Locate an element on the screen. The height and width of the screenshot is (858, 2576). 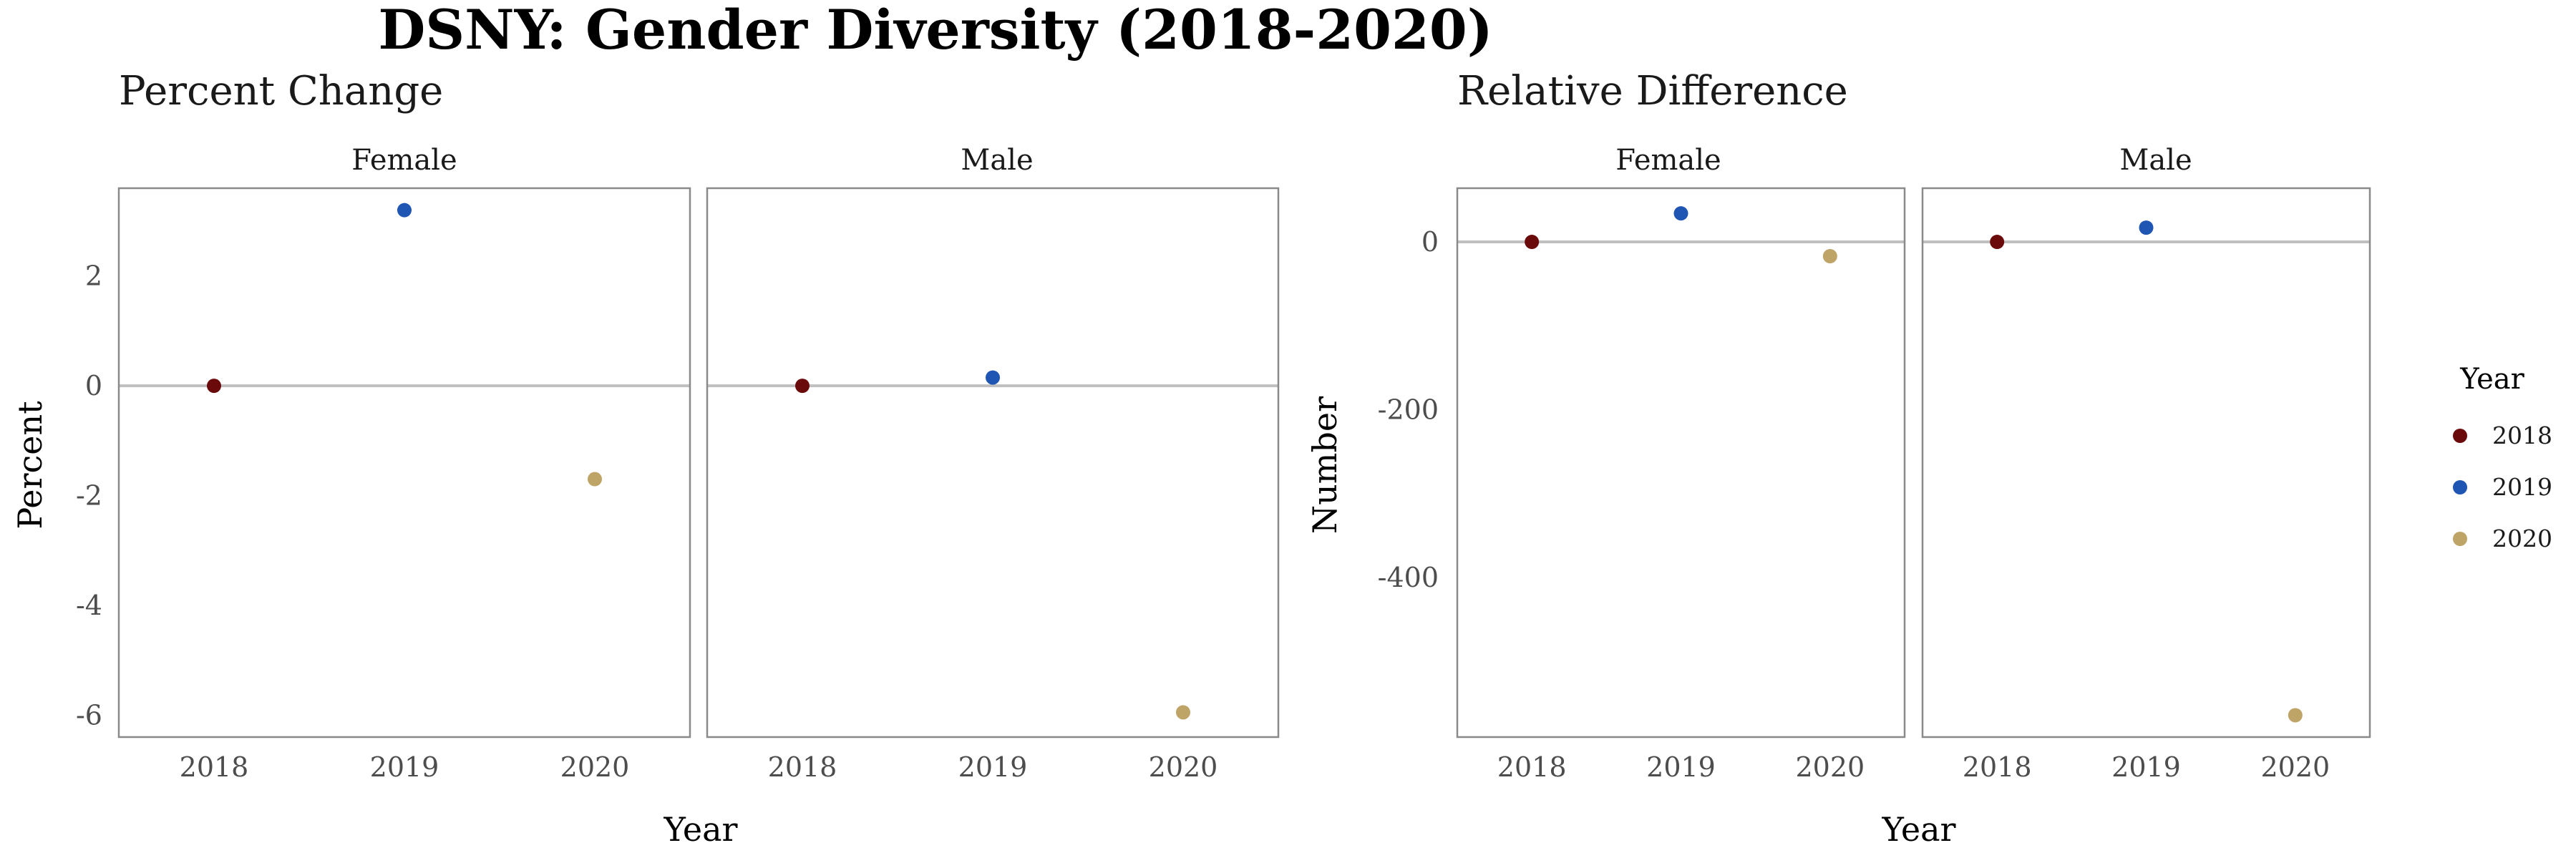
chart-1-female-point-2019 is located at coordinates (404, 210).